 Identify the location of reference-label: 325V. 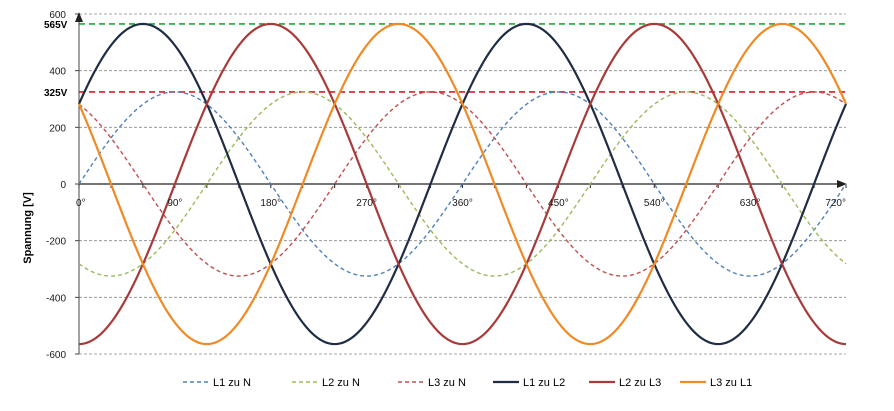
(56, 93).